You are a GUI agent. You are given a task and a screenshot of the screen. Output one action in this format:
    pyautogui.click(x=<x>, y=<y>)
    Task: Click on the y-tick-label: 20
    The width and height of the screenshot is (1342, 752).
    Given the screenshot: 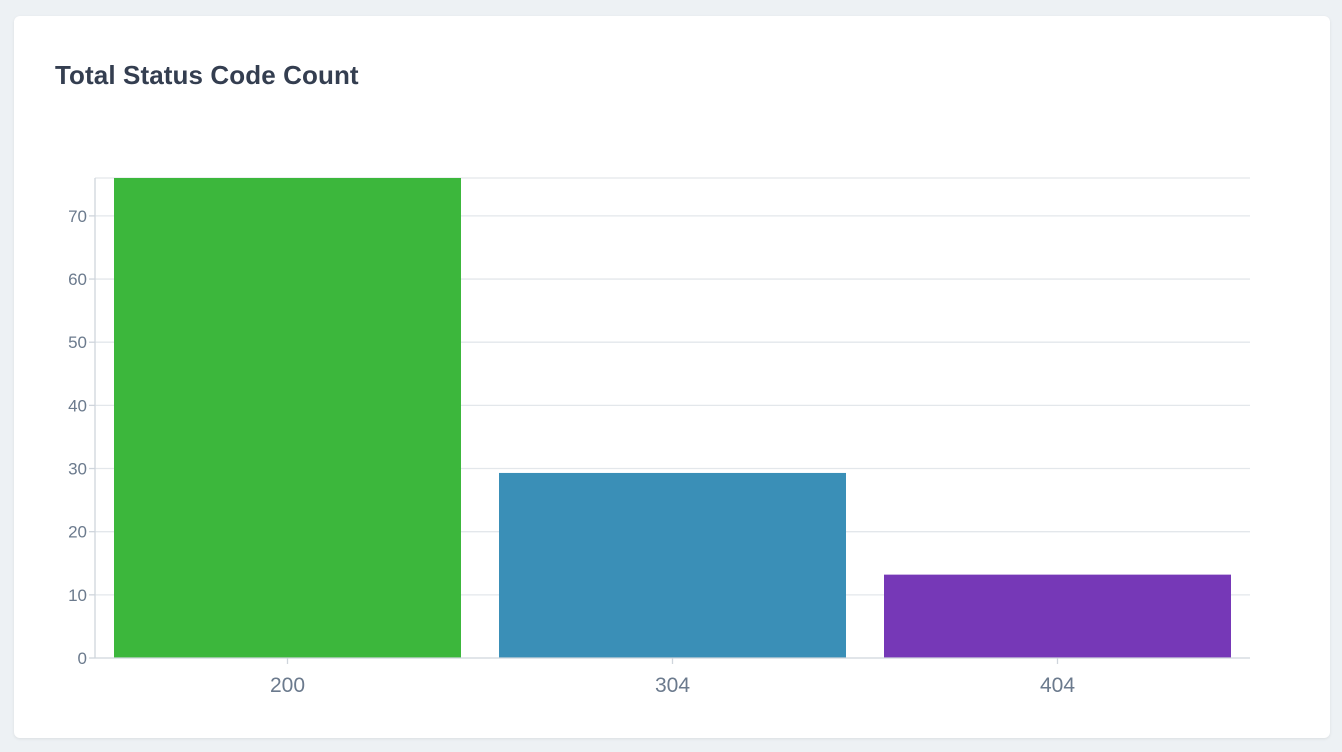 What is the action you would take?
    pyautogui.click(x=77, y=532)
    